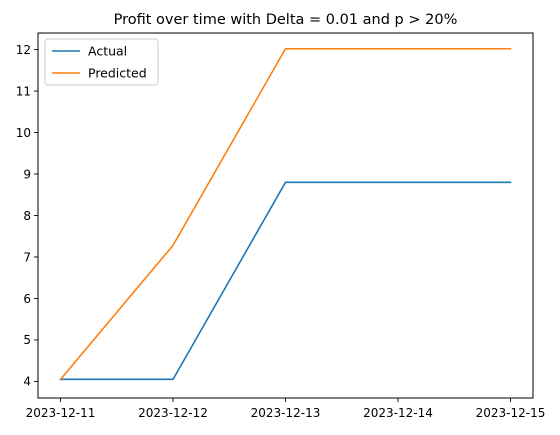 This screenshot has height=435, width=560. Describe the element at coordinates (27, 174) in the screenshot. I see `y-tick-label: 9` at that location.